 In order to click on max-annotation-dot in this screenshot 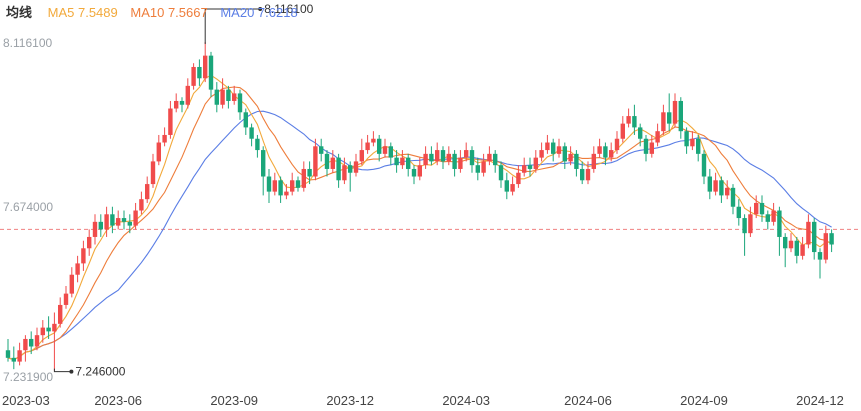, I will do `click(260, 9)`.